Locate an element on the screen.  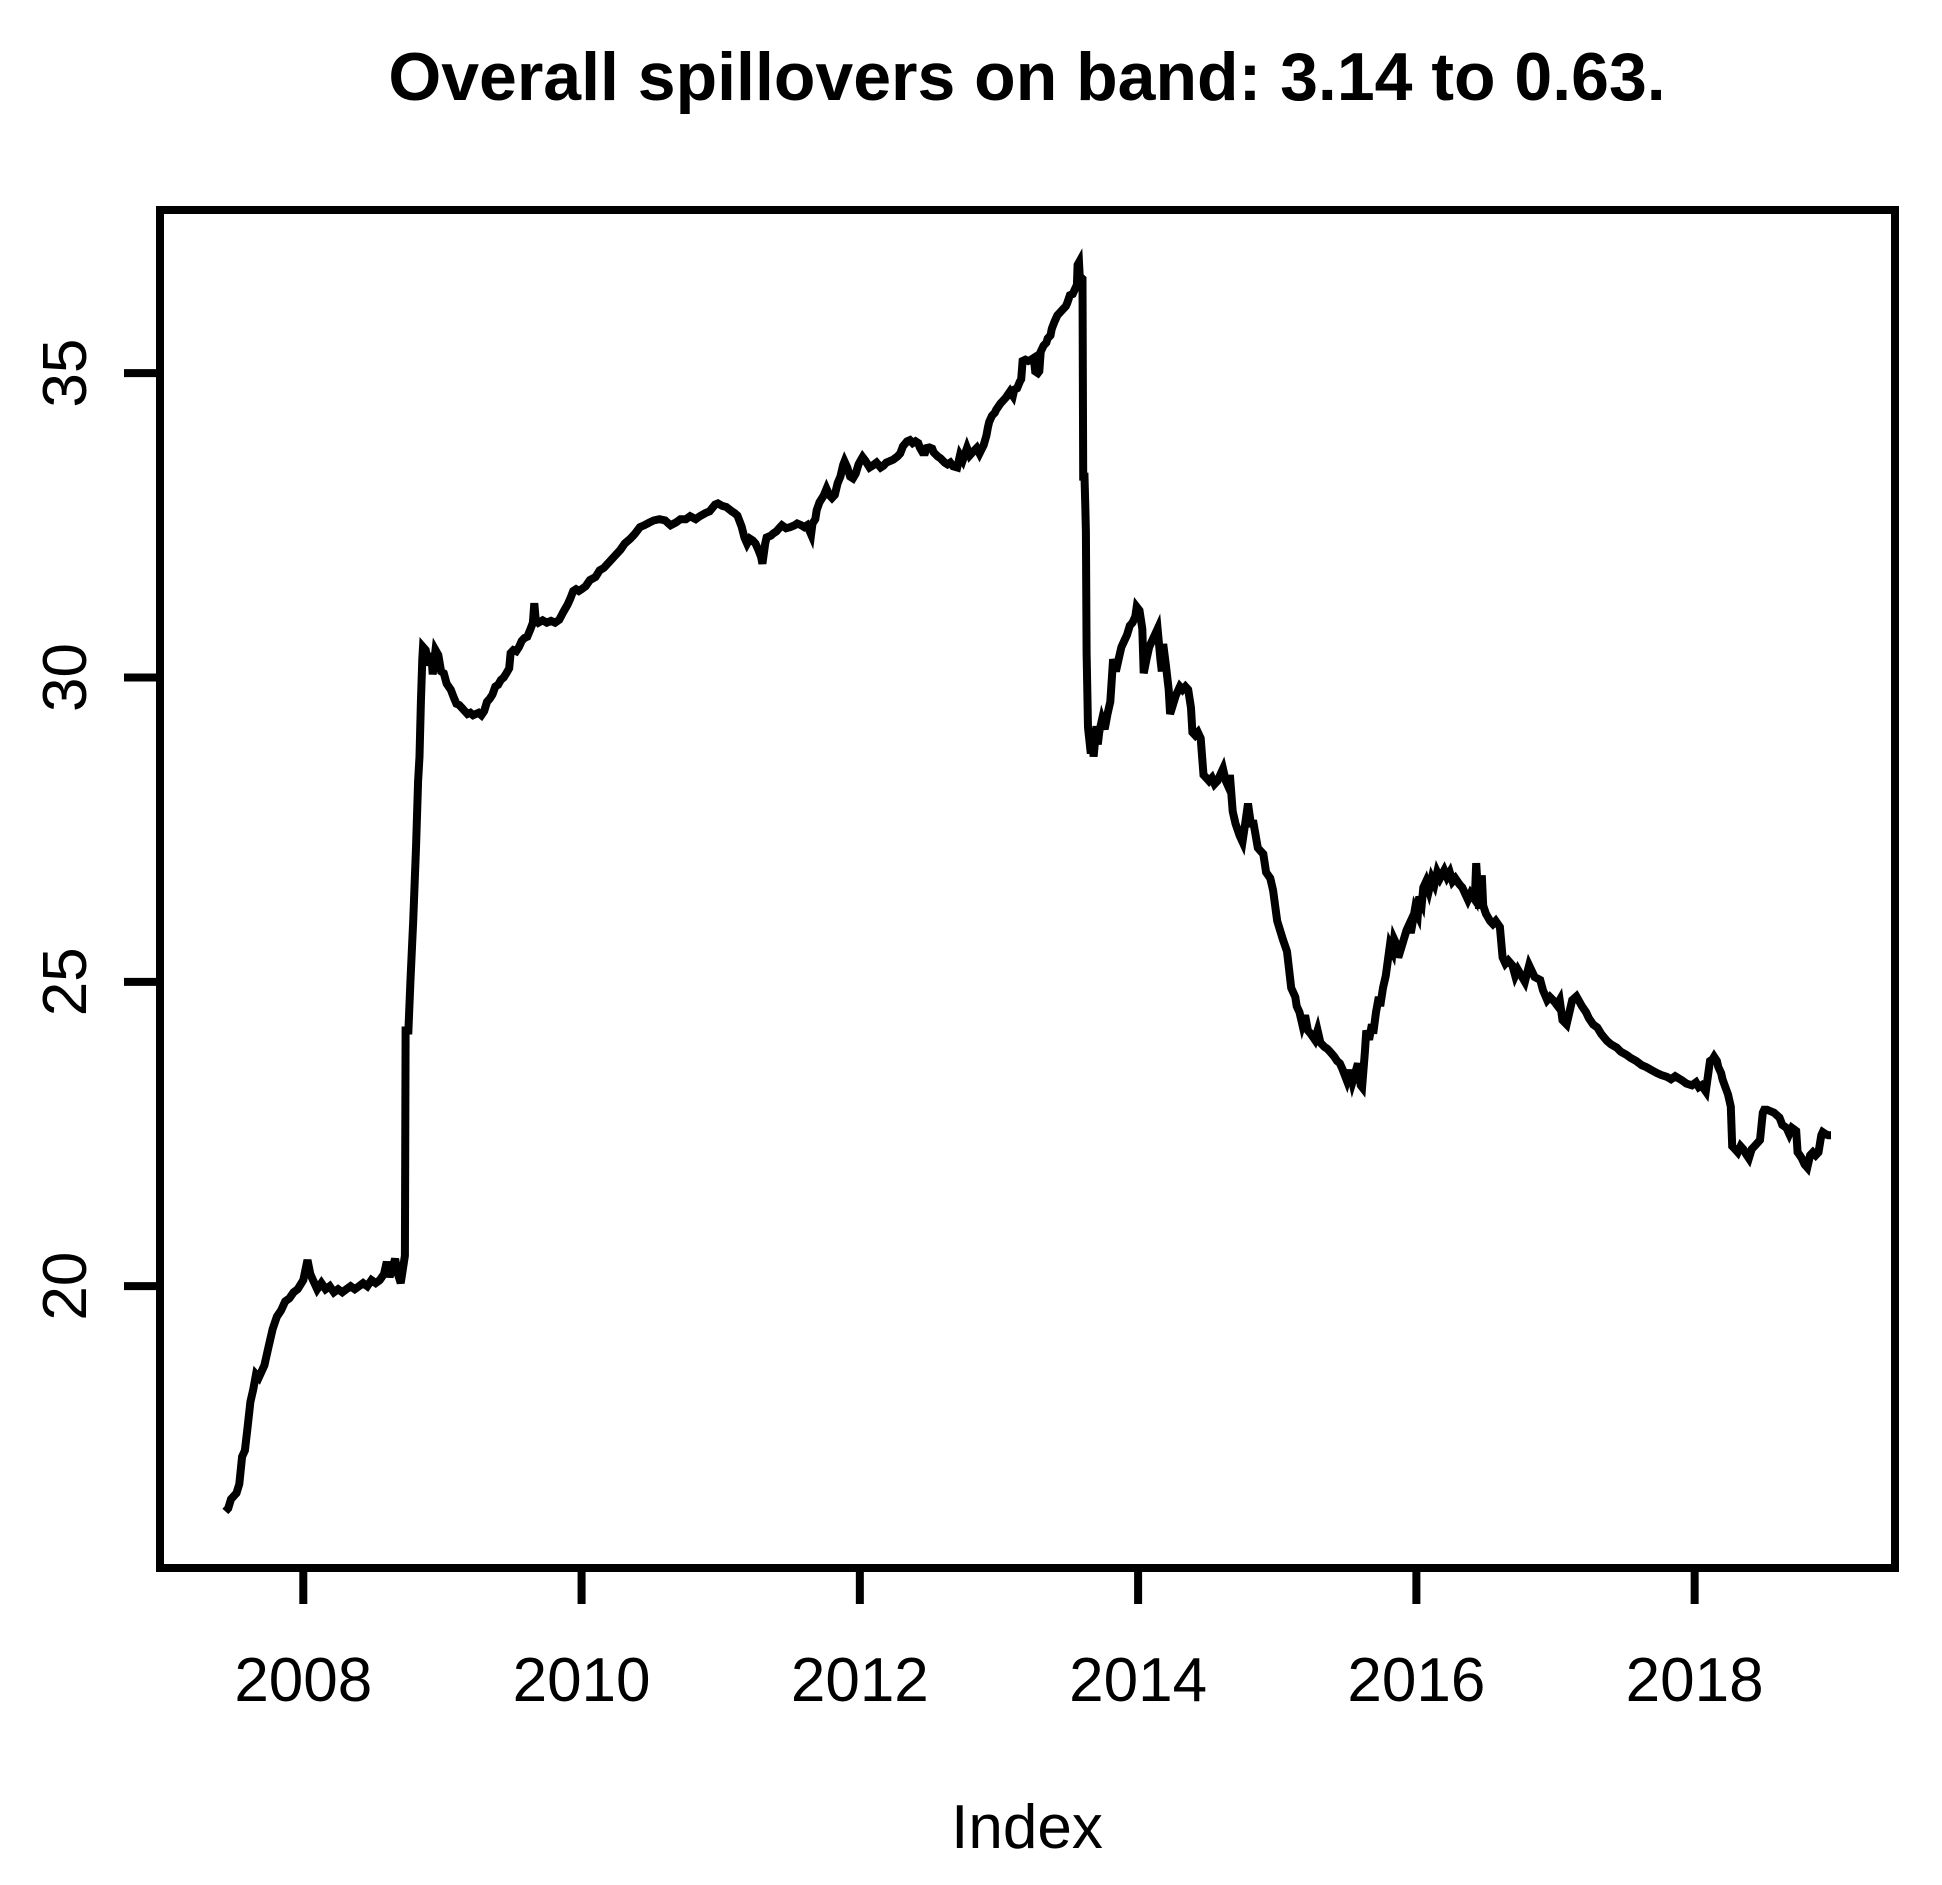
x-tick-label: 2016 is located at coordinates (1416, 1680).